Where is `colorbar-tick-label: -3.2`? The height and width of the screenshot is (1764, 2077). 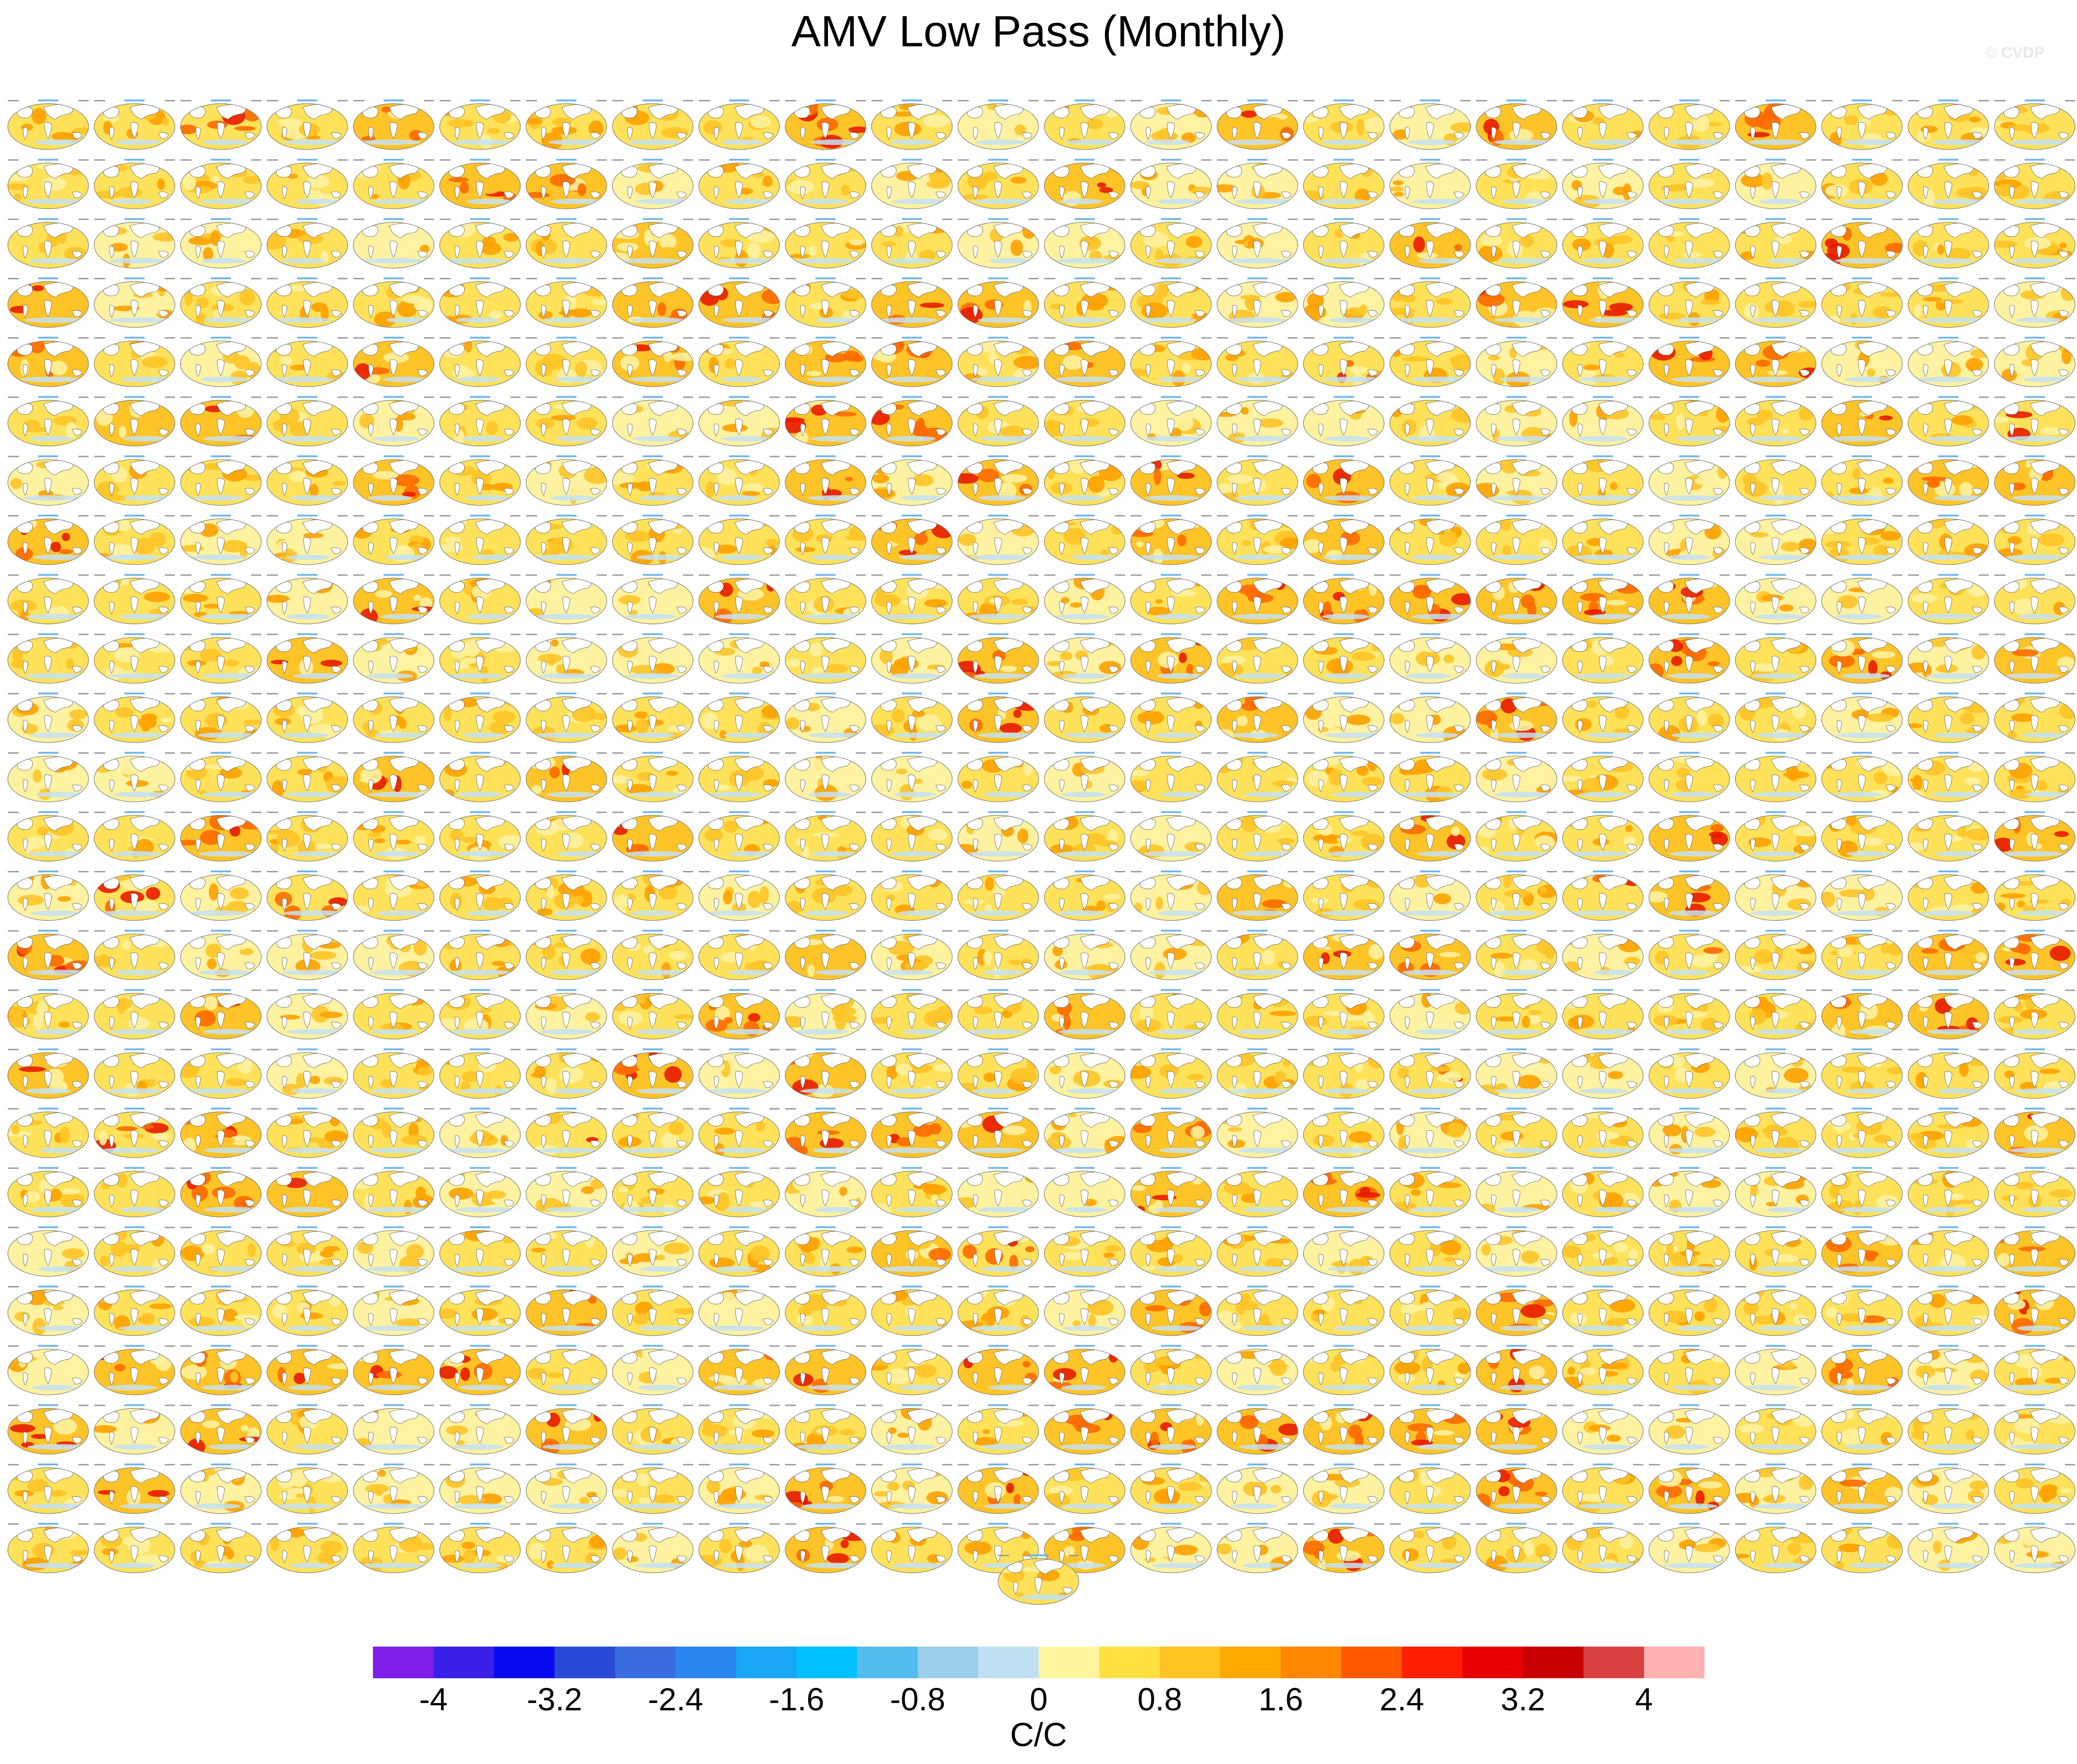 colorbar-tick-label: -3.2 is located at coordinates (555, 1699).